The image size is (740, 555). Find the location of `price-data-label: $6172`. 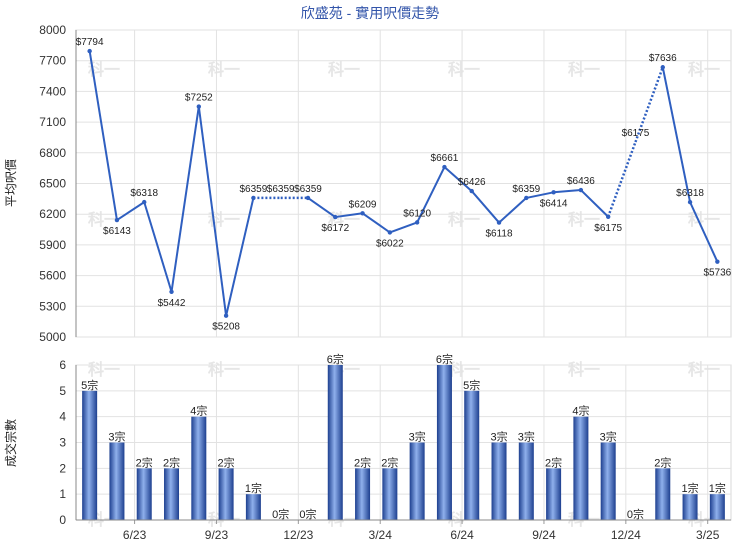

price-data-label: $6172 is located at coordinates (335, 228).